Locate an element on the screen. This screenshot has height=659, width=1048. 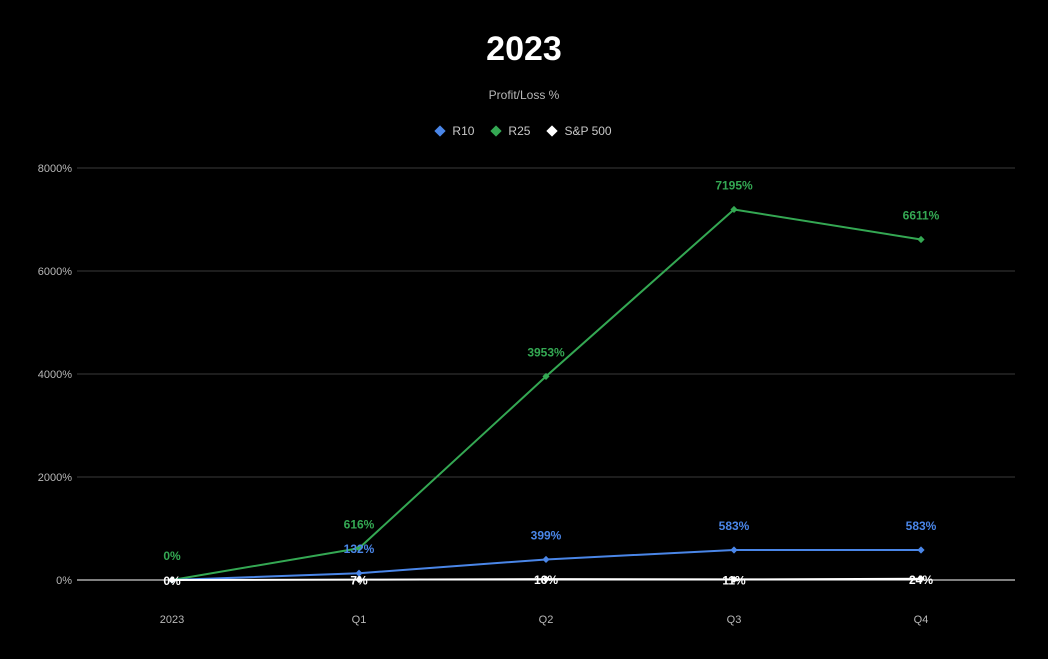
legend-item-r25: R25 is located at coordinates (510, 131).